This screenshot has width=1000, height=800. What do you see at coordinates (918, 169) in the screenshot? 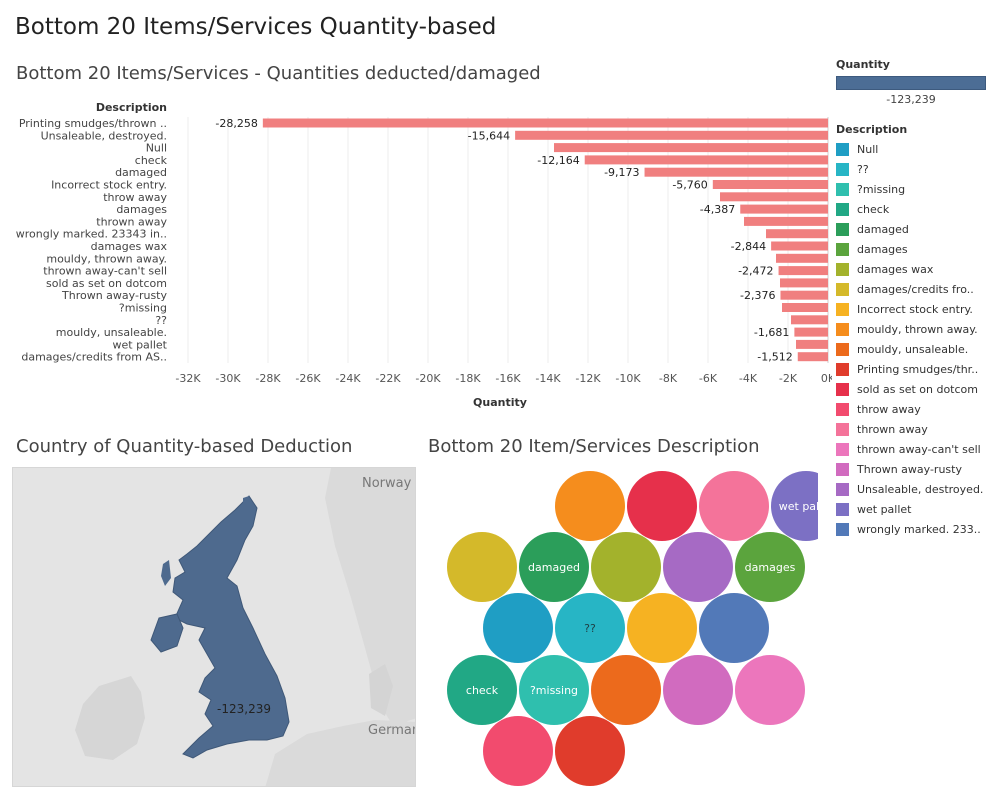
I see `legend-item: ??` at bounding box center [918, 169].